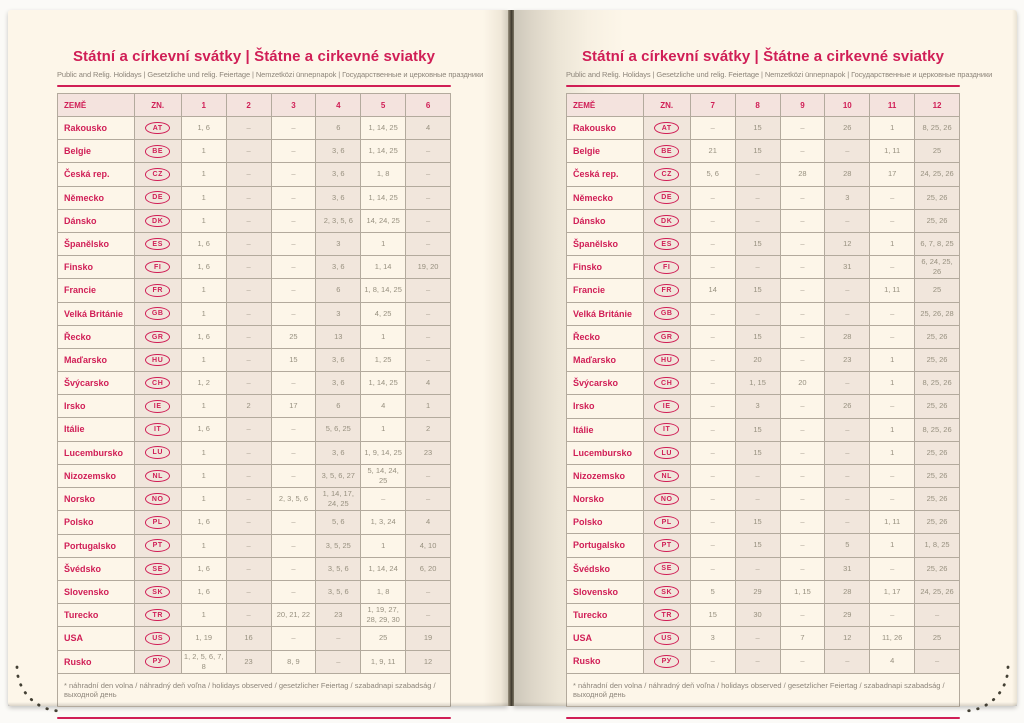  I want to click on country-code-badge: GR, so click(667, 337).